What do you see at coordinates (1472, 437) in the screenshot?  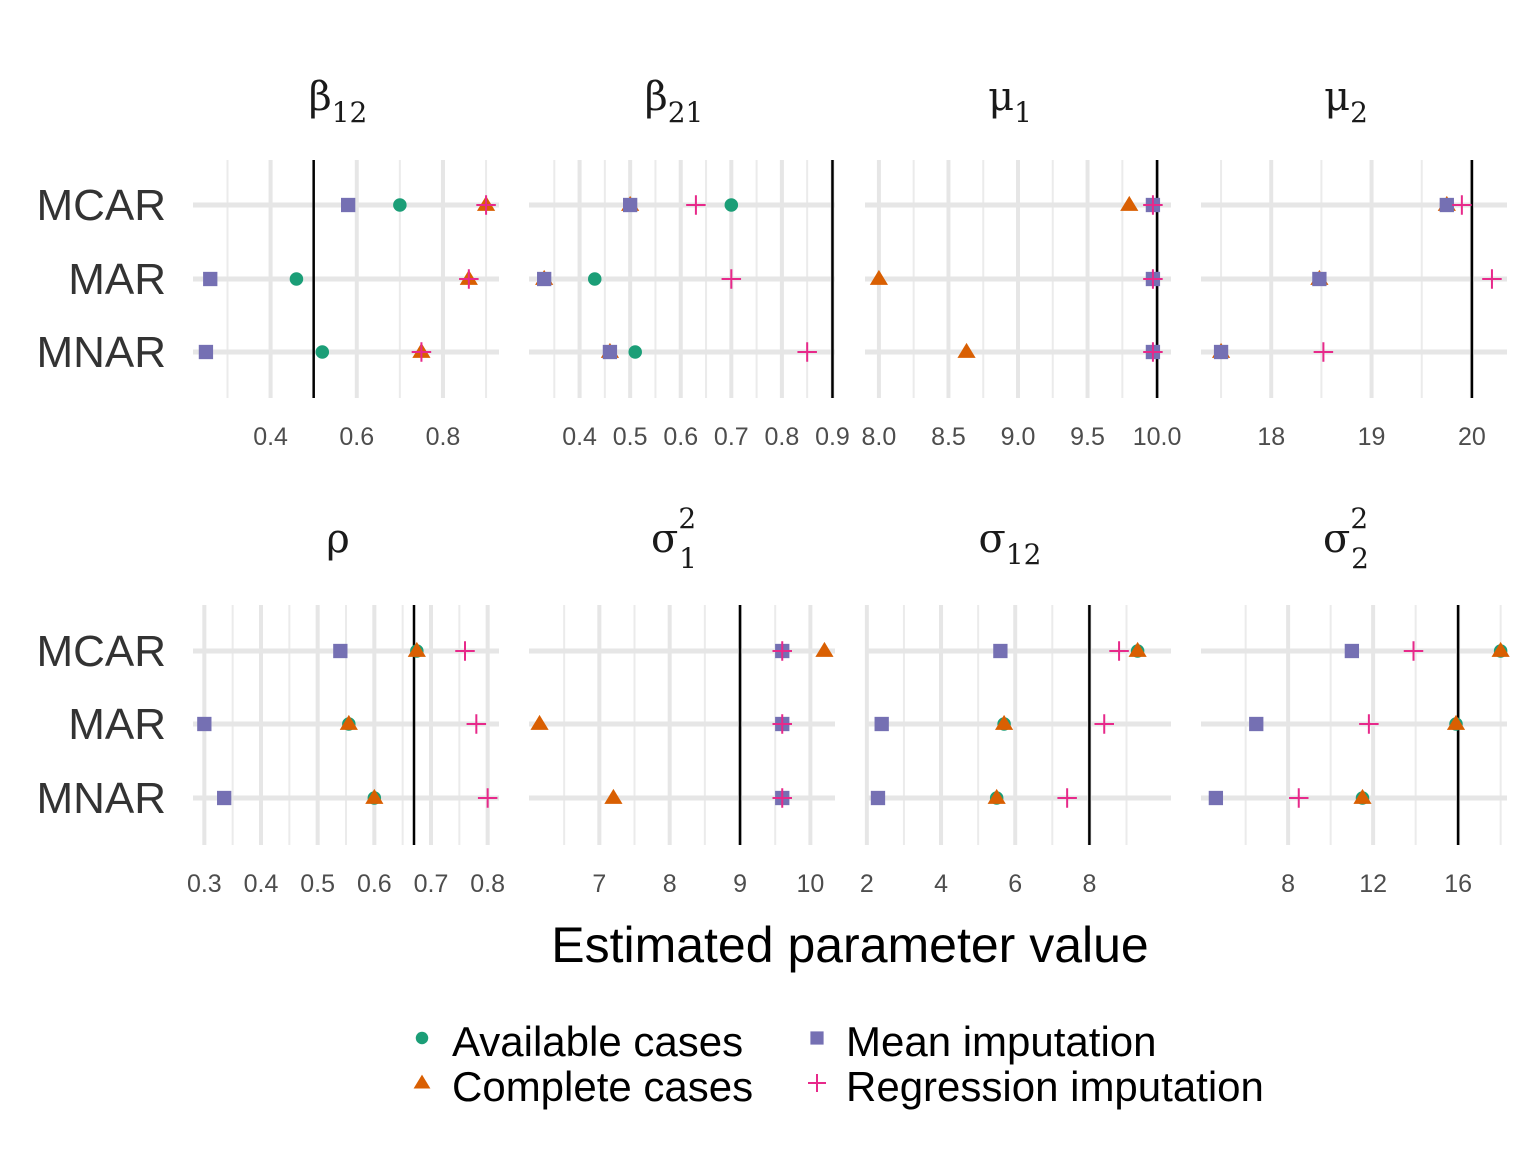 I see `x-tick-label: 20` at bounding box center [1472, 437].